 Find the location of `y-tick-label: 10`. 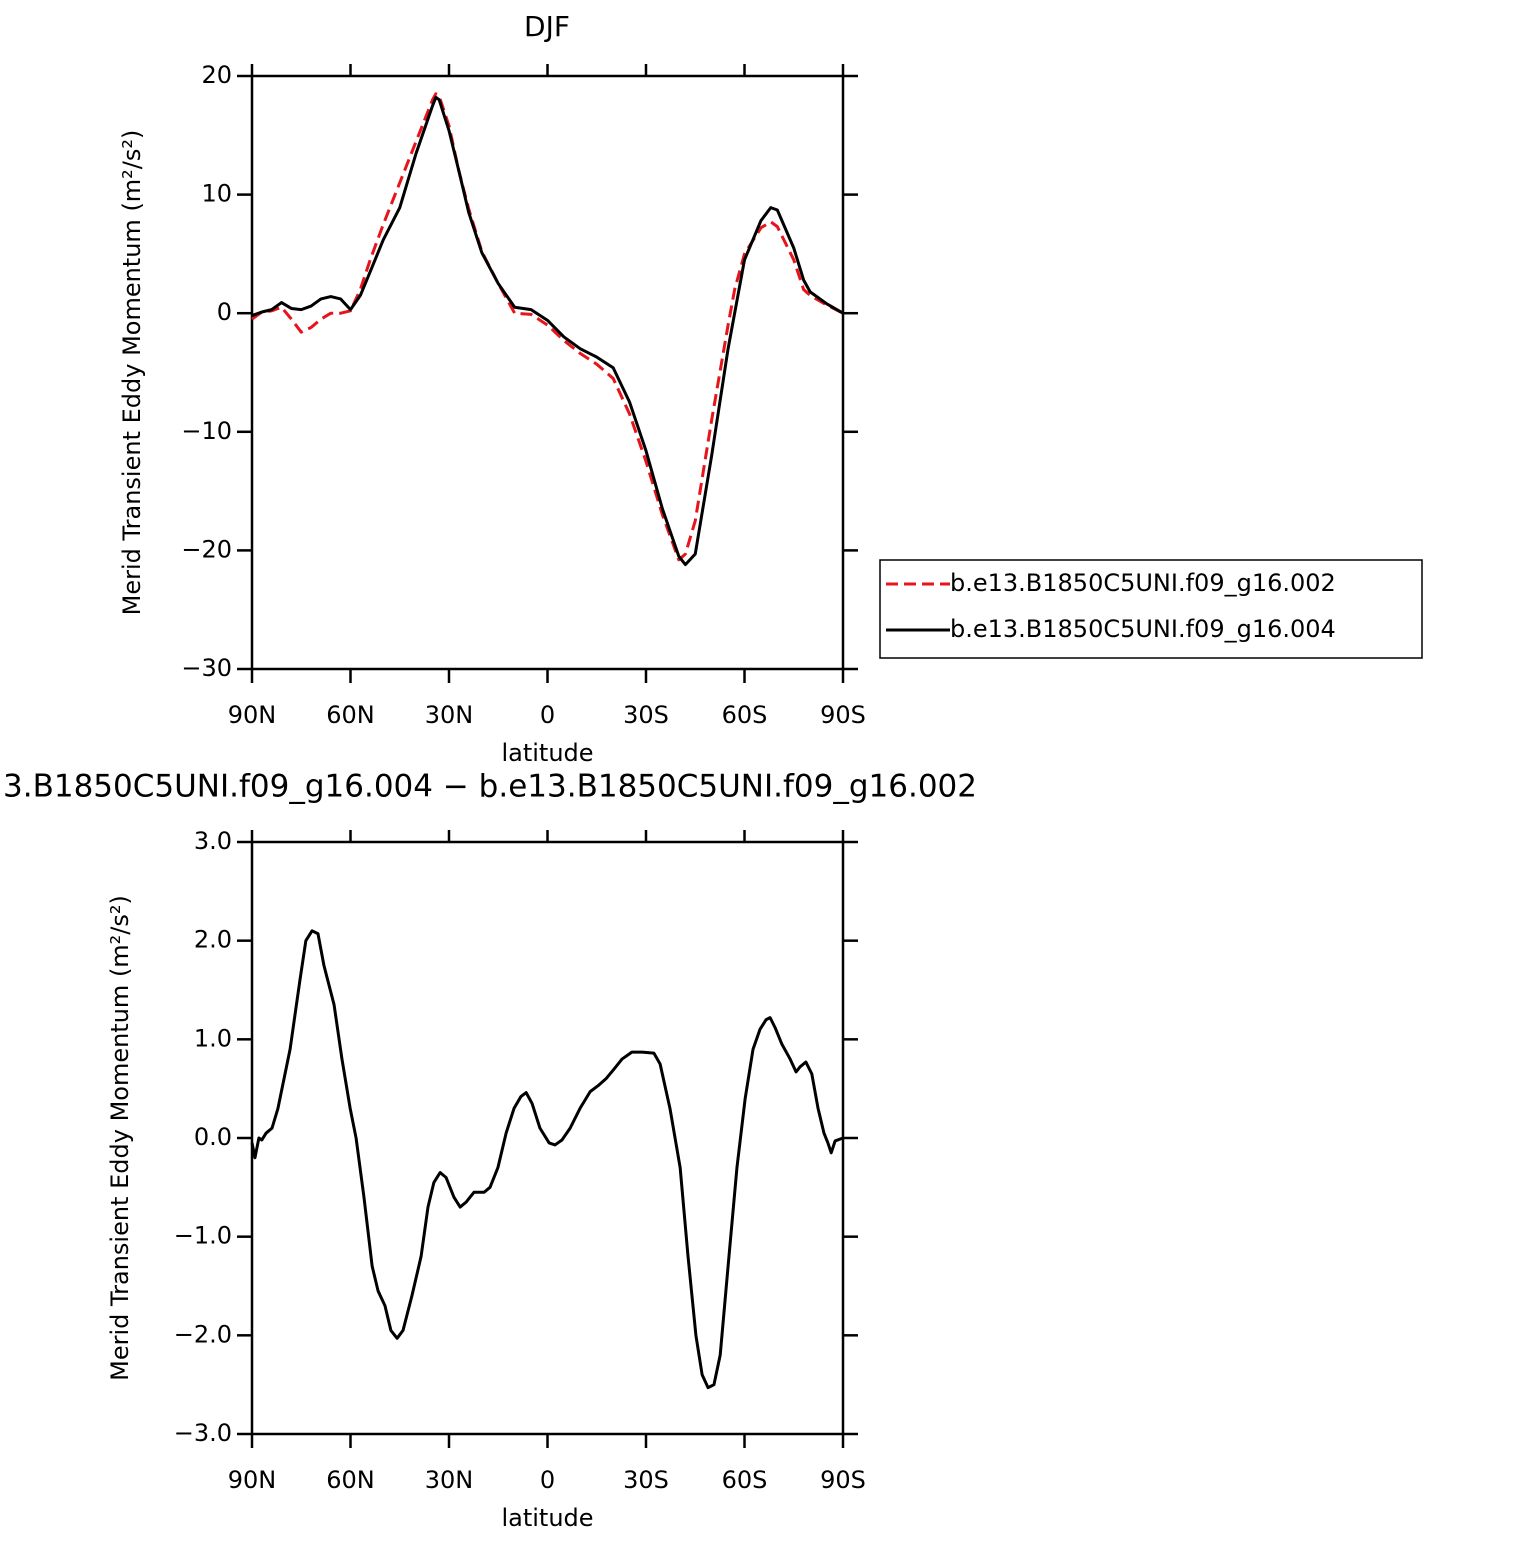

y-tick-label: 10 is located at coordinates (216, 194).